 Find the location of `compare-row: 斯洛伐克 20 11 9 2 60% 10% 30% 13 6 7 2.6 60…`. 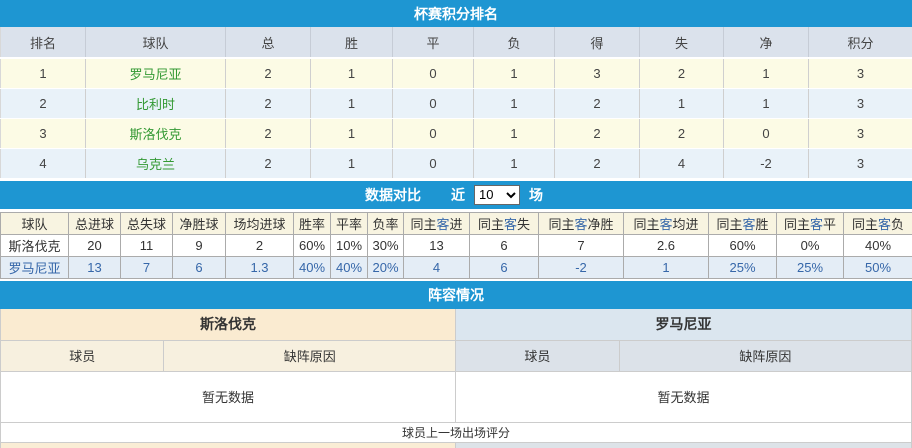

compare-row: 斯洛伐克 20 11 9 2 60% 10% 30% 13 6 7 2.6 60… is located at coordinates (456, 245).